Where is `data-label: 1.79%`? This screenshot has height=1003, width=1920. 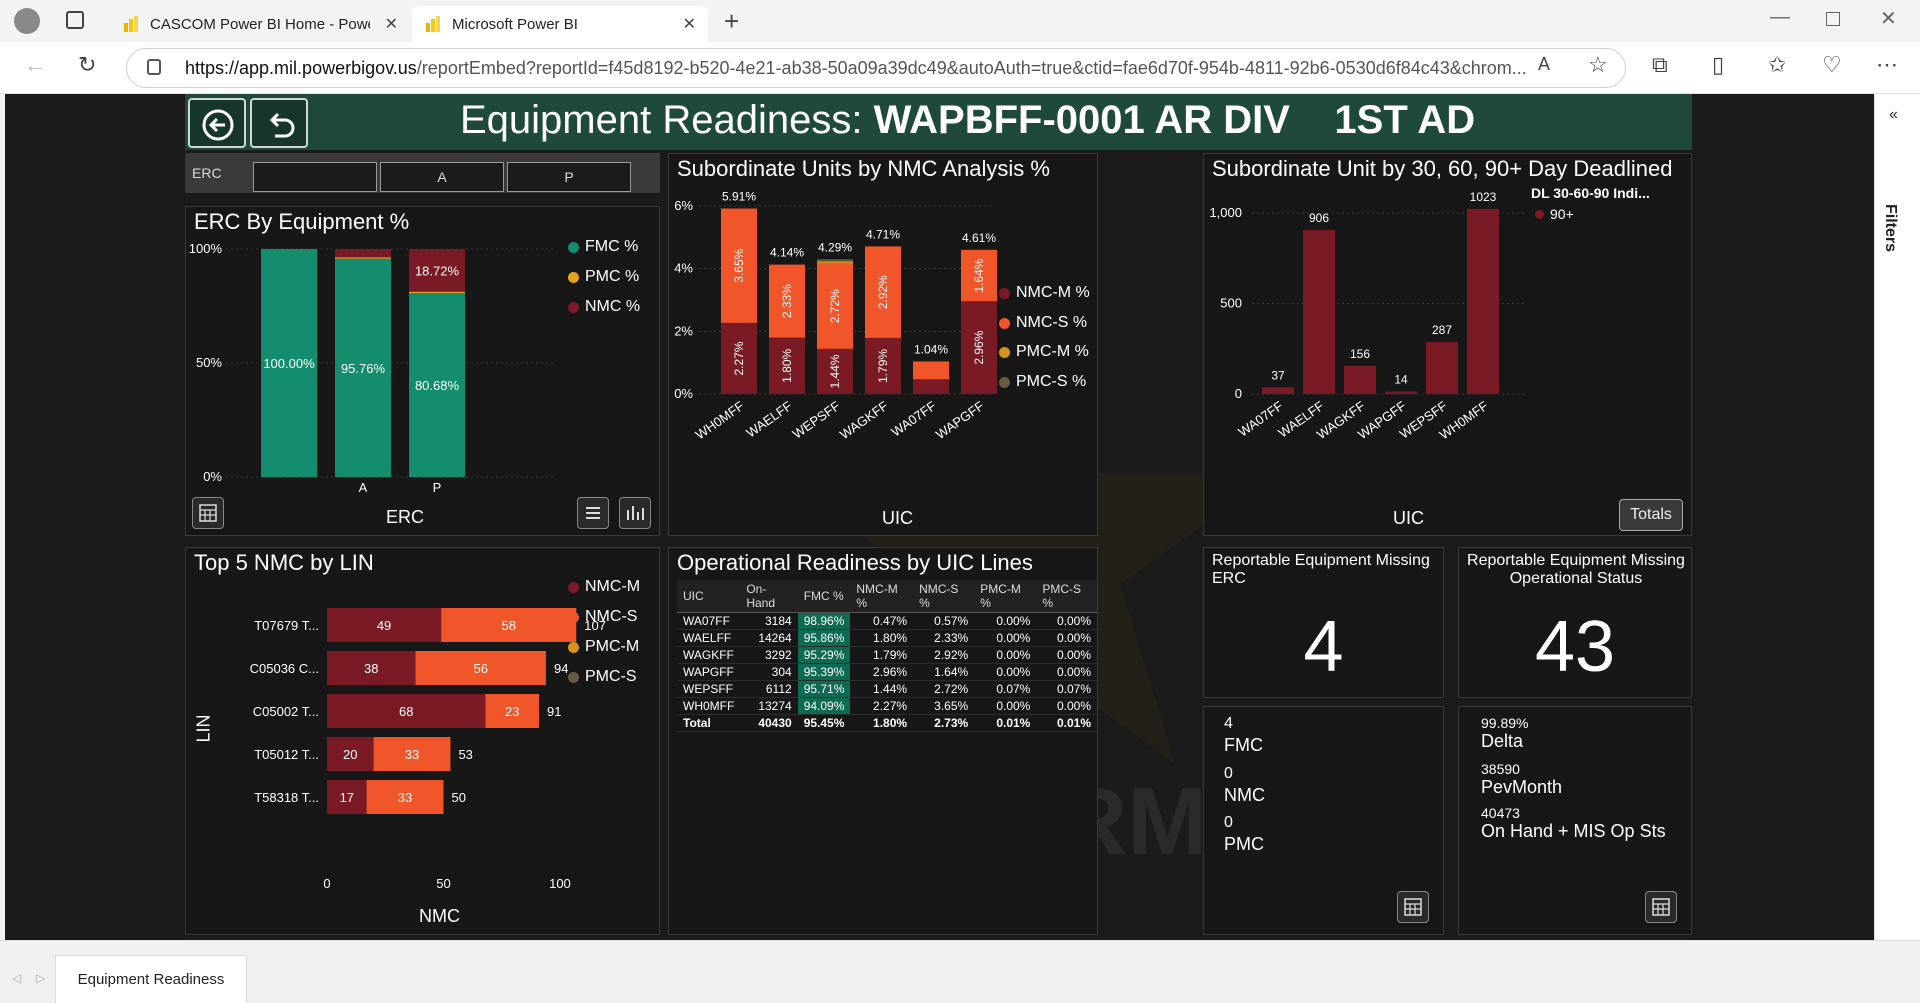
data-label: 1.79% is located at coordinates (883, 366).